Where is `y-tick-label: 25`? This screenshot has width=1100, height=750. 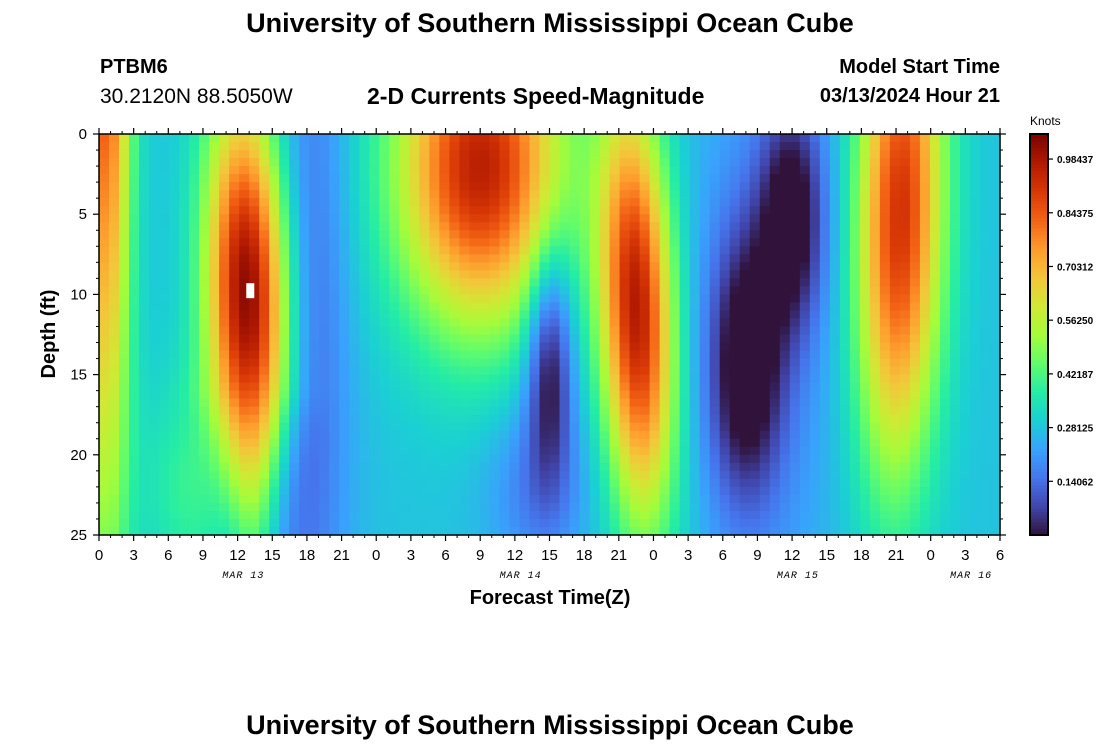
y-tick-label: 25 is located at coordinates (78, 535).